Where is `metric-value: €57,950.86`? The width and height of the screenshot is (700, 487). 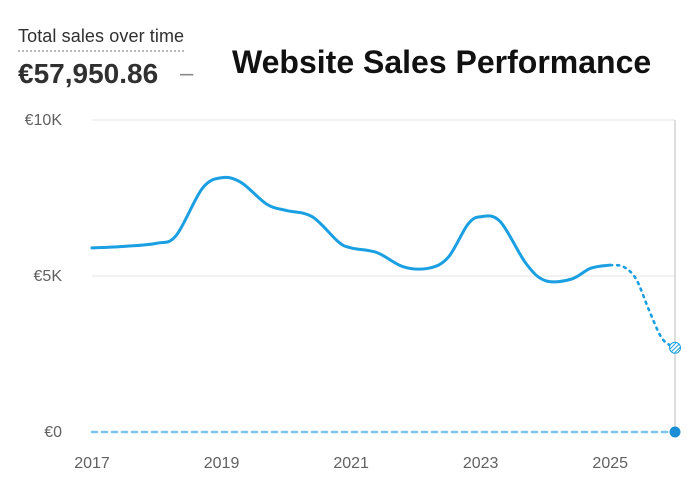 metric-value: €57,950.86 is located at coordinates (88, 73).